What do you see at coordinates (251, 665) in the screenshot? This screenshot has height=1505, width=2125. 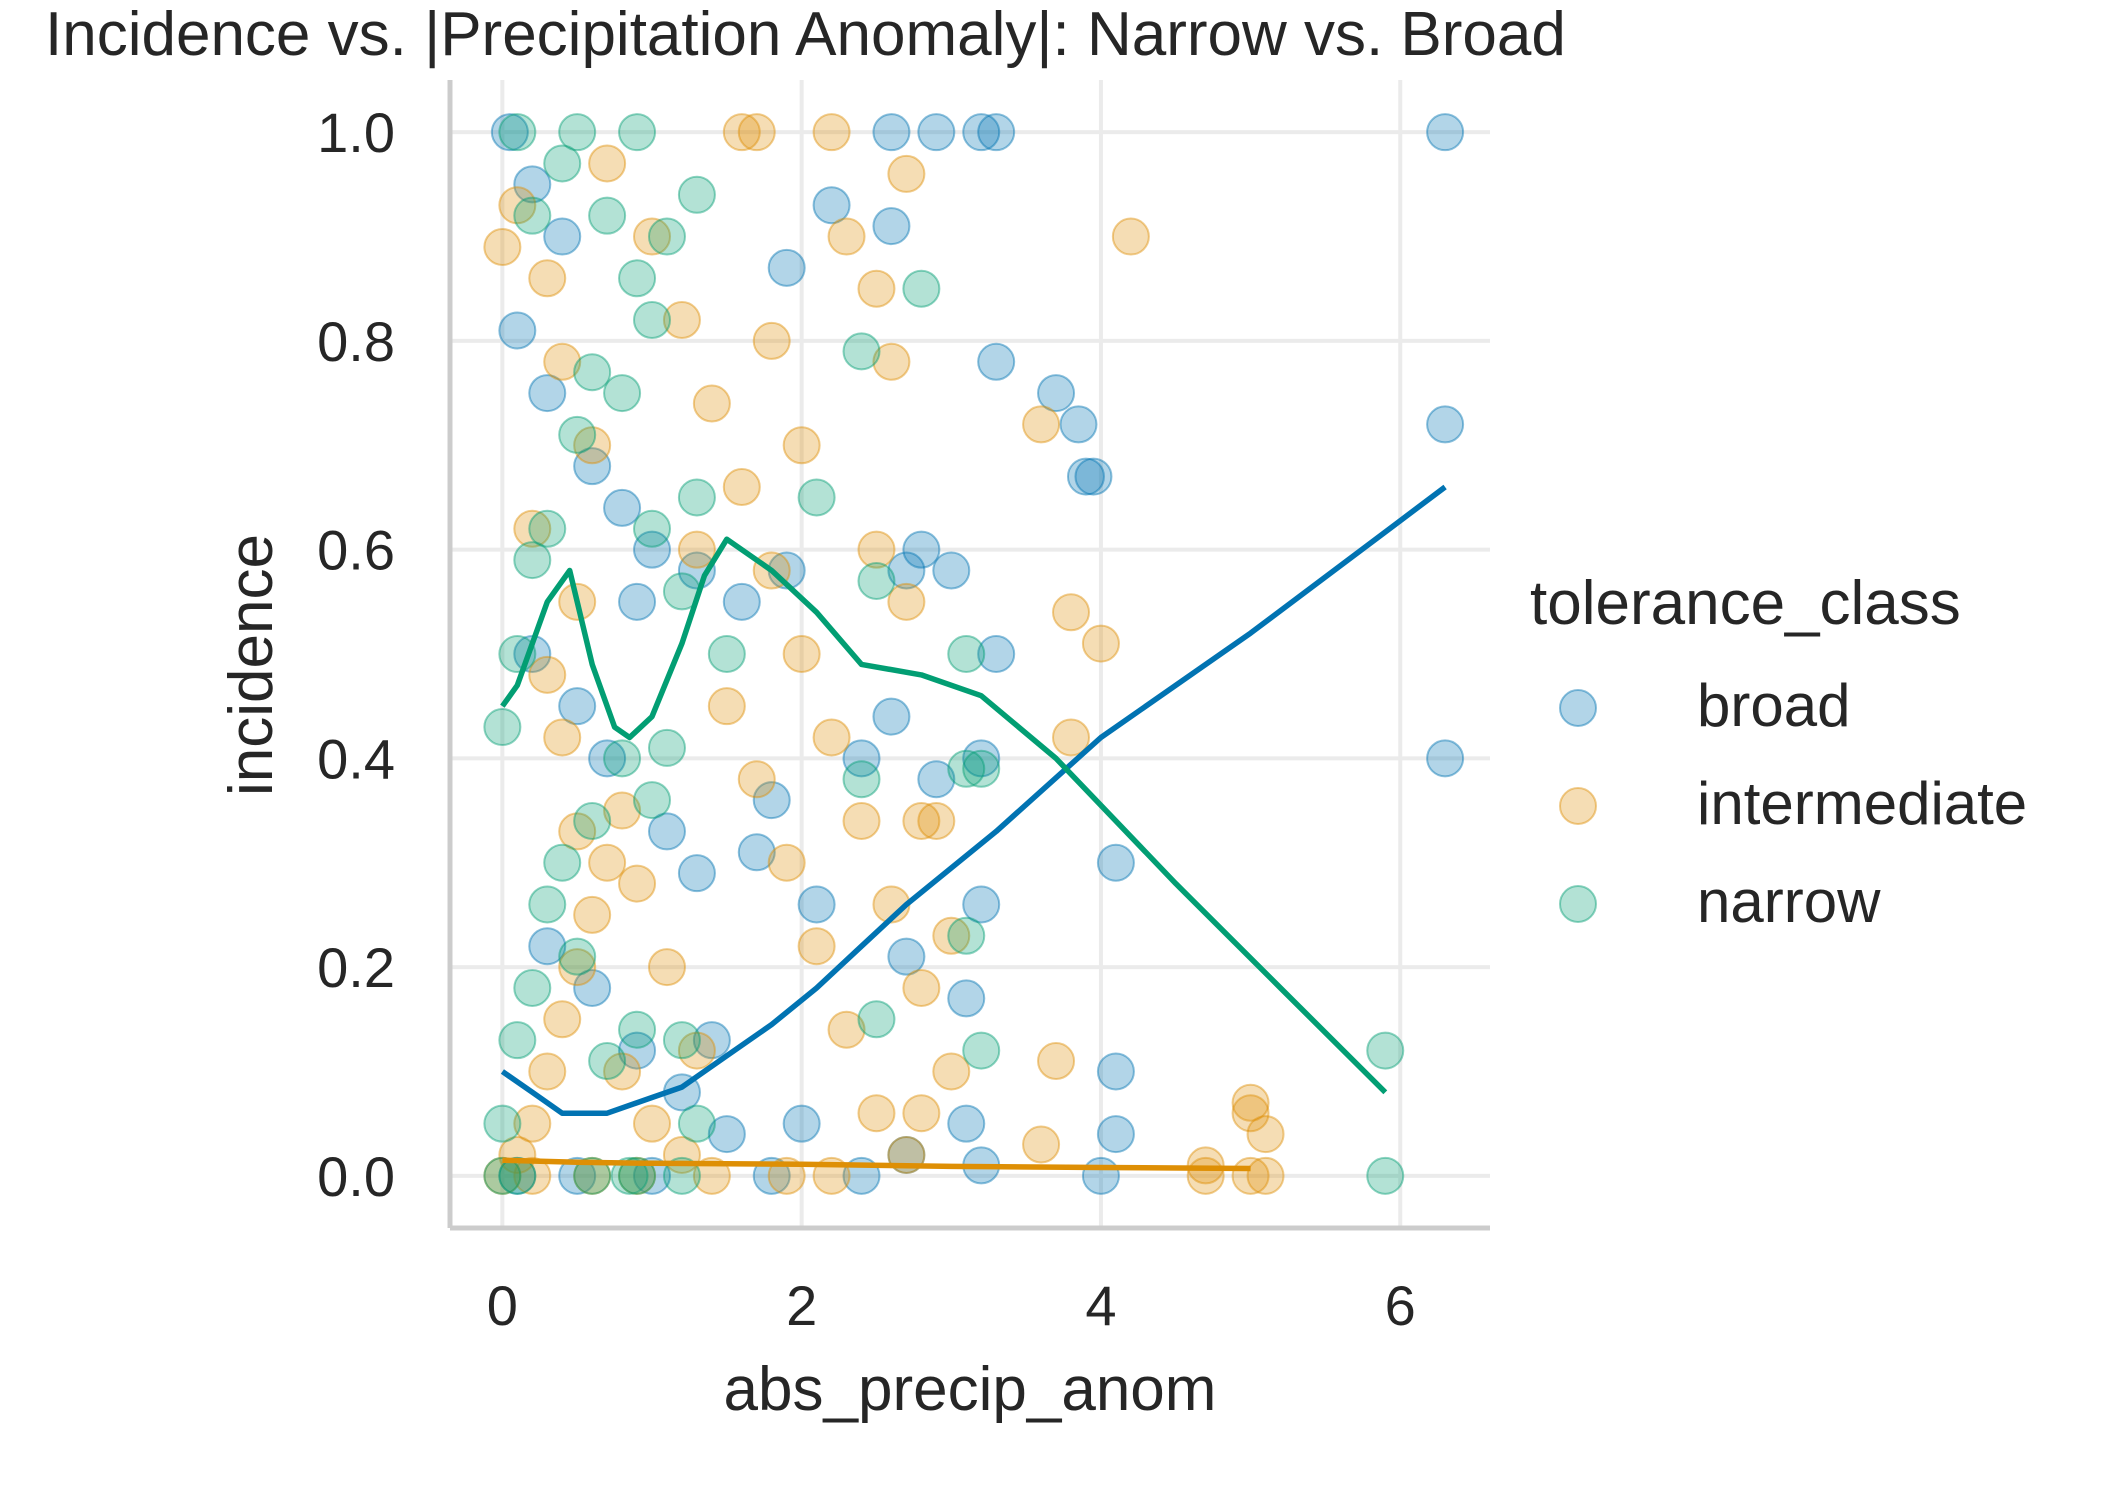 I see `y-axis-label: incidence` at bounding box center [251, 665].